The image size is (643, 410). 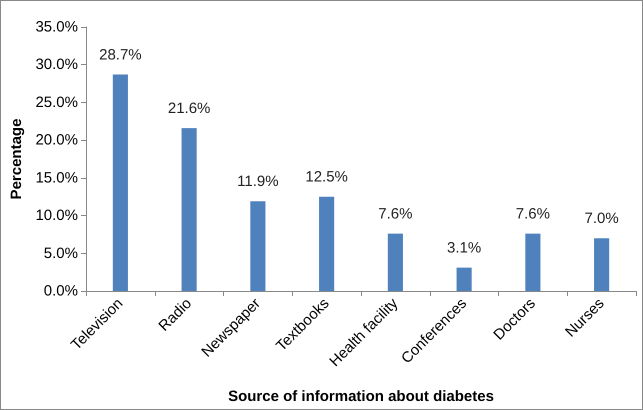 What do you see at coordinates (120, 55) in the screenshot?
I see `data-label: 28.7%` at bounding box center [120, 55].